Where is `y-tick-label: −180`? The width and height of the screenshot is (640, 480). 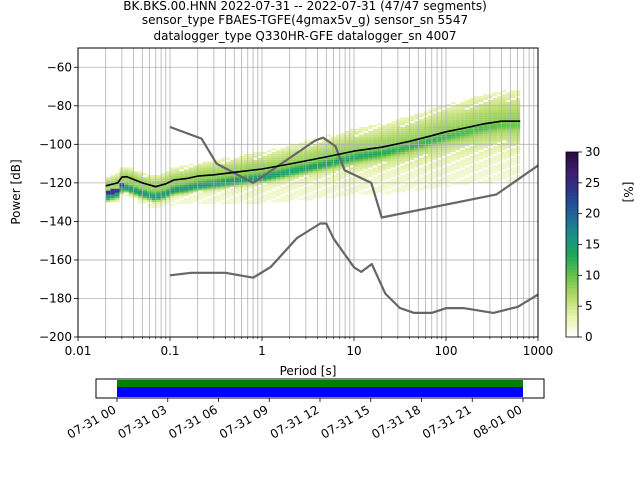
y-tick-label: −180 is located at coordinates (55, 298).